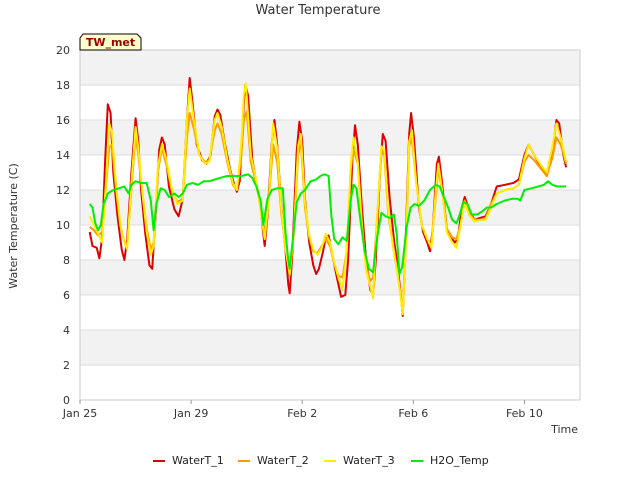  What do you see at coordinates (66, 295) in the screenshot?
I see `y-tick-label: 6` at bounding box center [66, 295].